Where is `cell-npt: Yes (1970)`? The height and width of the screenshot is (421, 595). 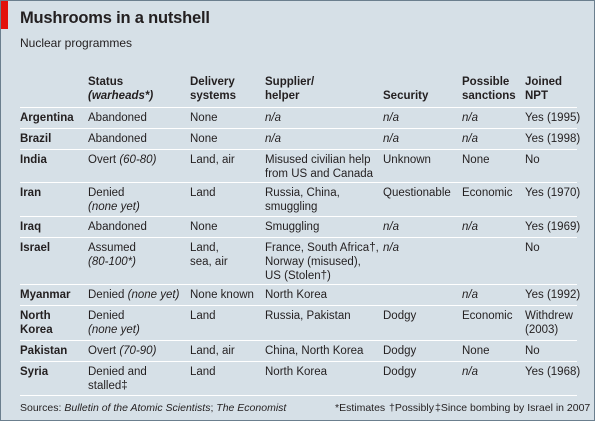 cell-npt: Yes (1970) is located at coordinates (553, 193).